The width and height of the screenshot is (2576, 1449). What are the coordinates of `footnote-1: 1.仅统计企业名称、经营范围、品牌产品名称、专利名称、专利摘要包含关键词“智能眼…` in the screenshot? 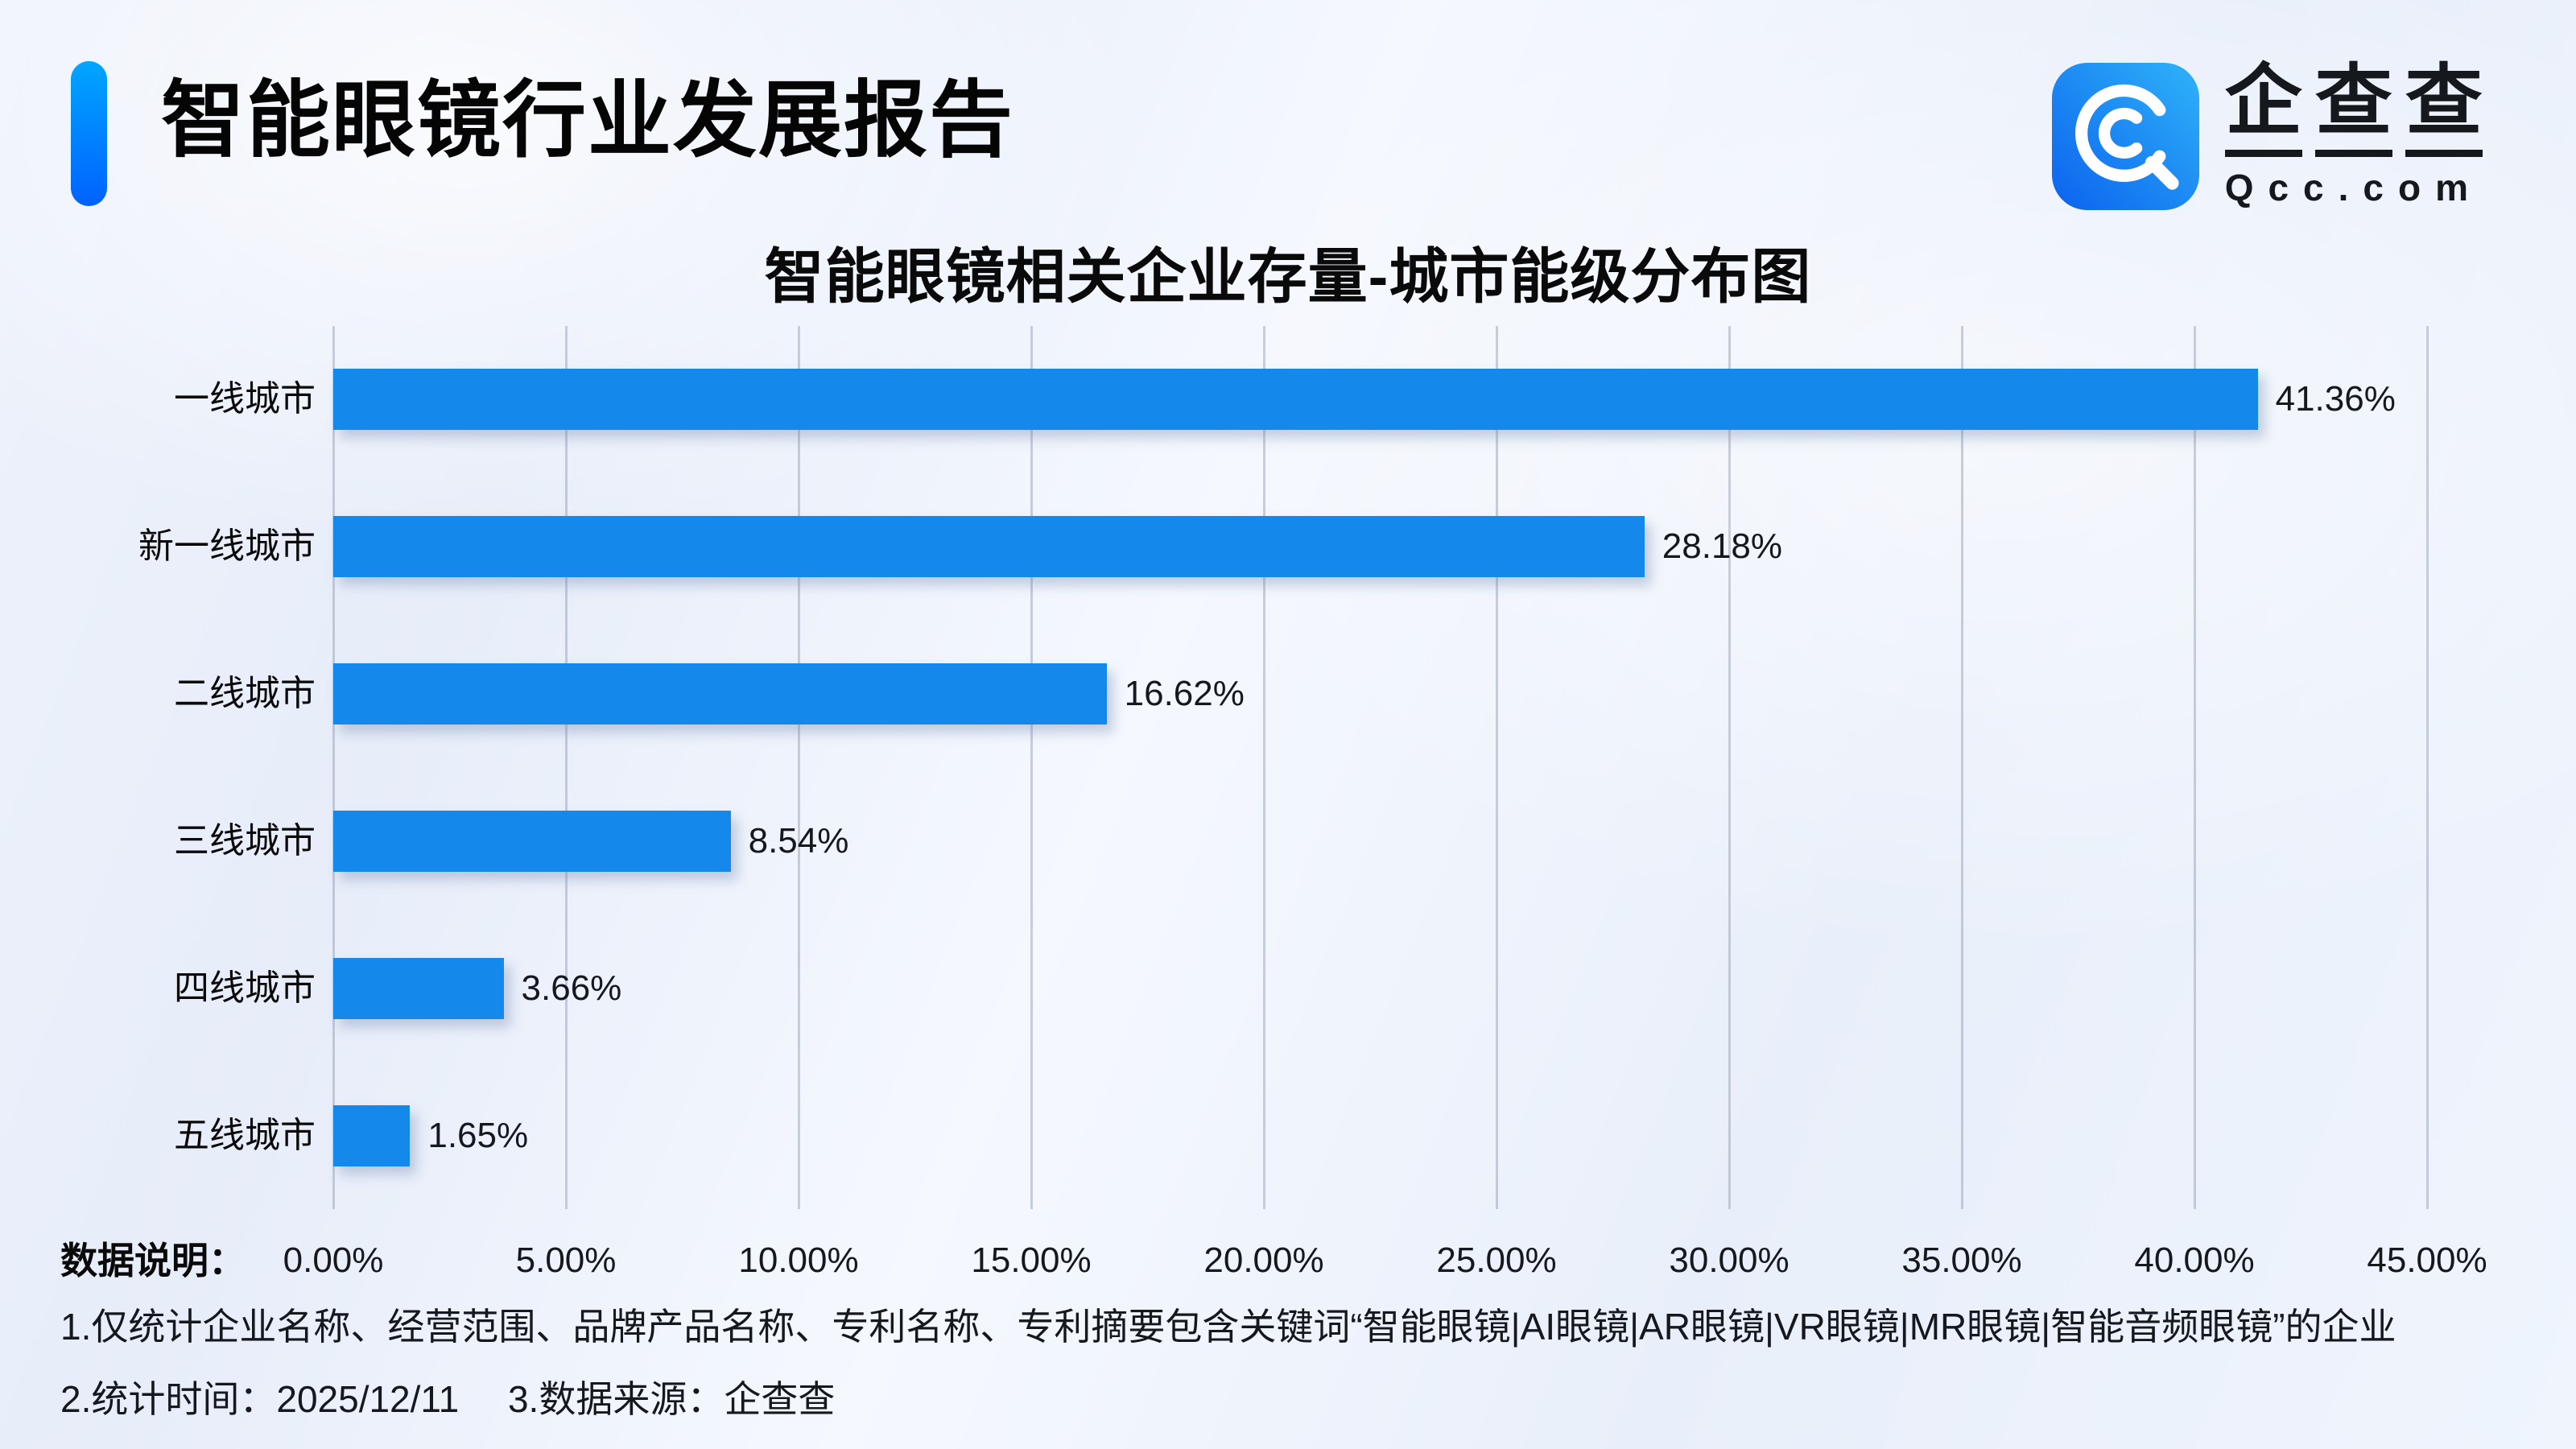 It's located at (1228, 1327).